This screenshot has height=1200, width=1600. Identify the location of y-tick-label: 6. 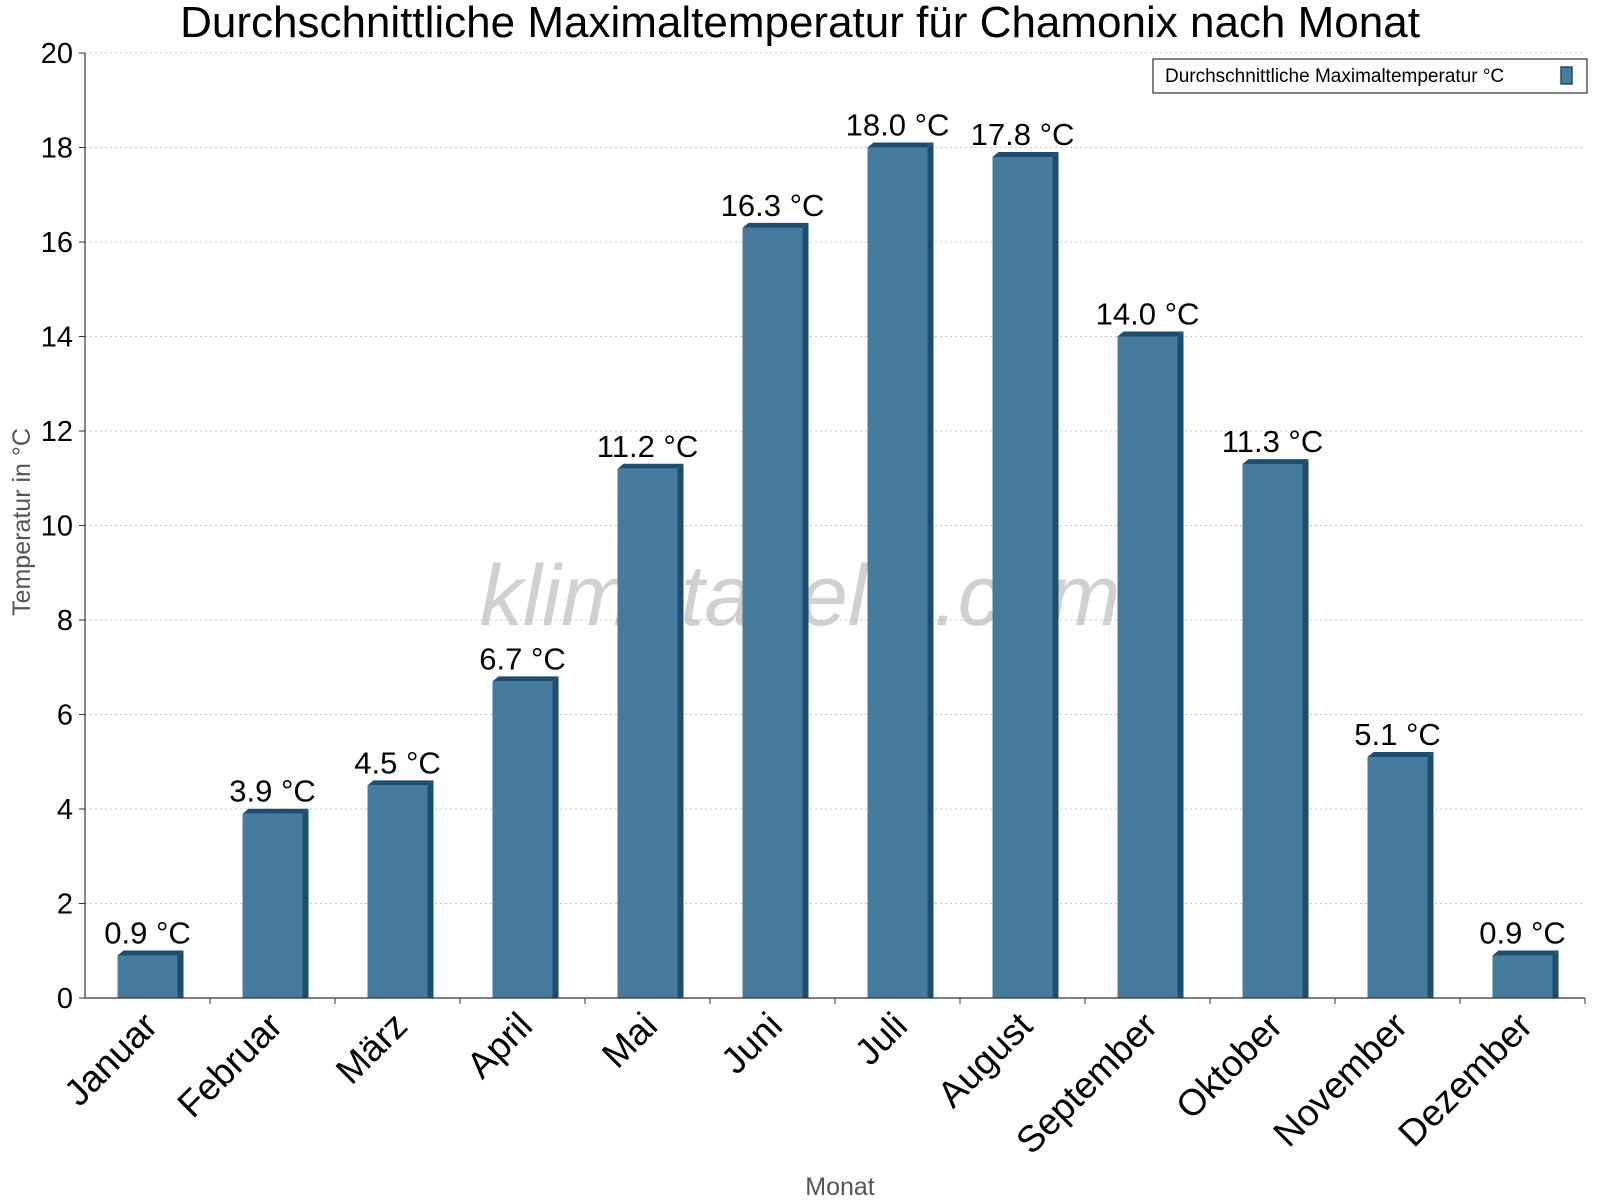
(65, 716).